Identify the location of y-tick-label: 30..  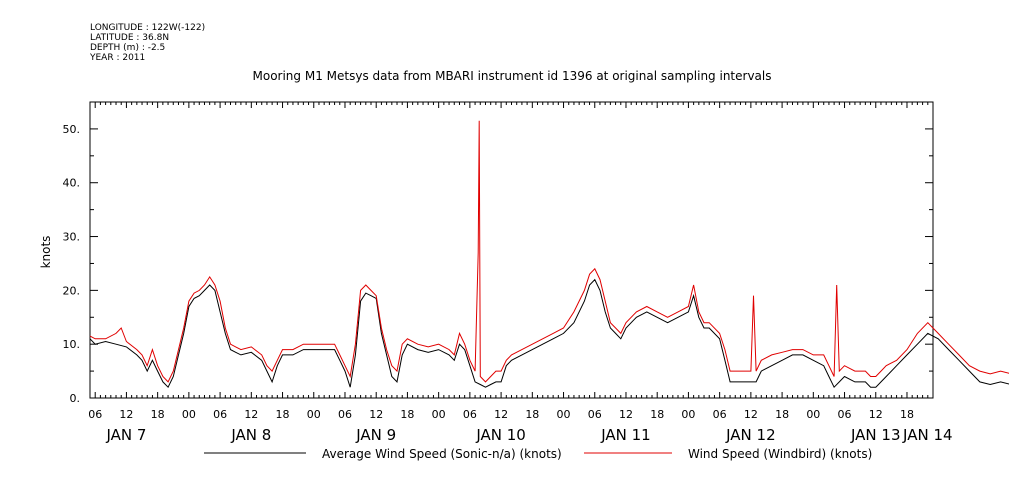
(72, 237).